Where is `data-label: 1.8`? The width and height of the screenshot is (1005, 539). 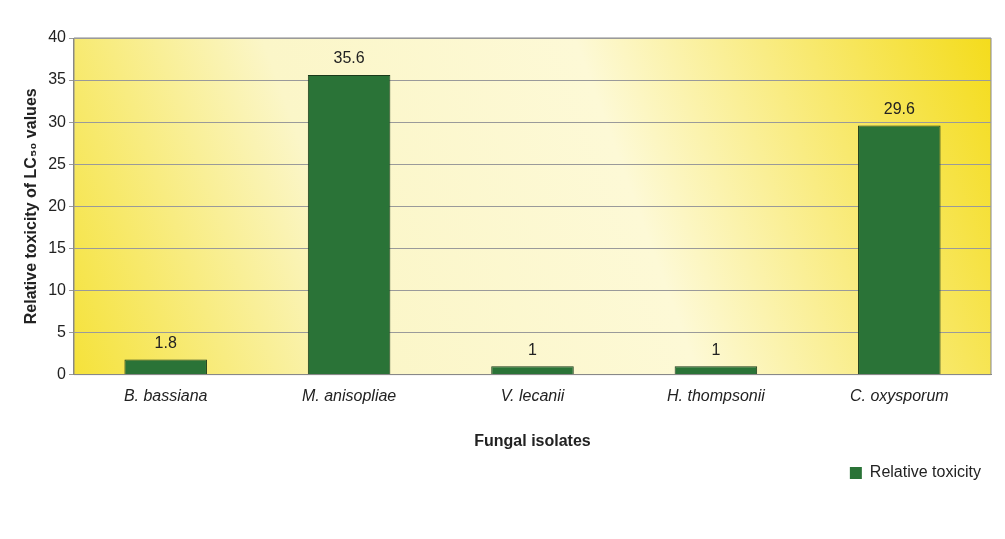 data-label: 1.8 is located at coordinates (165, 342).